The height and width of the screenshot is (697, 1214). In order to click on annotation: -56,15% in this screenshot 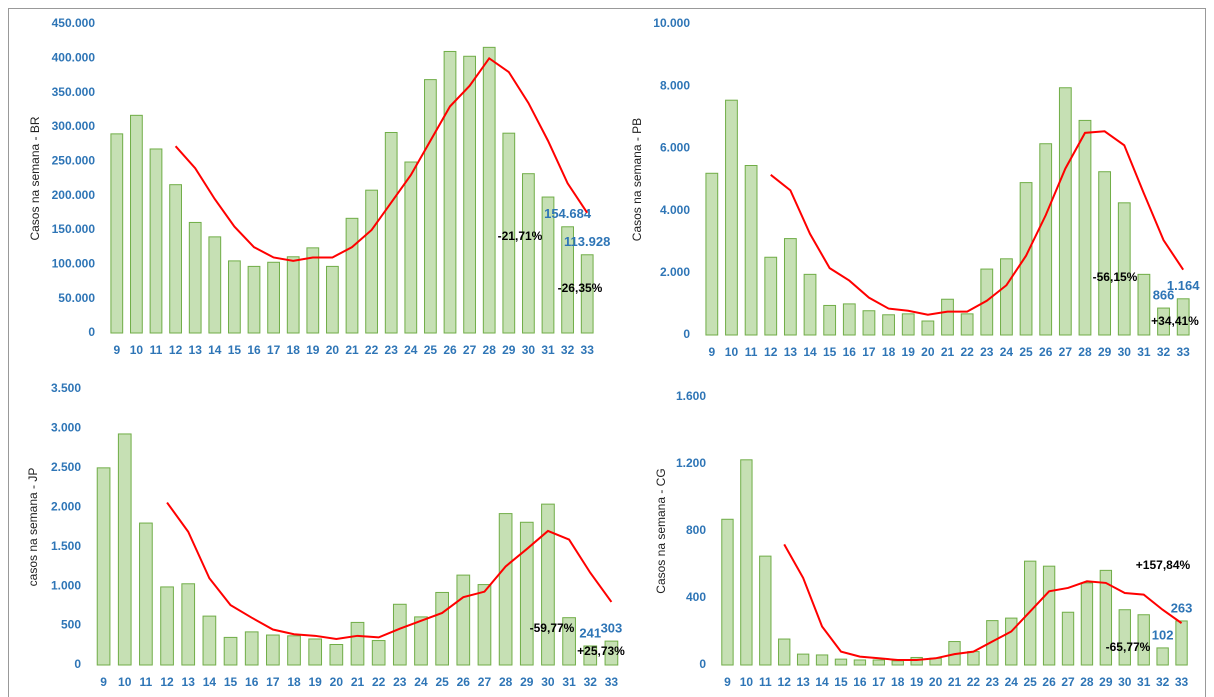, I will do `click(1115, 277)`.